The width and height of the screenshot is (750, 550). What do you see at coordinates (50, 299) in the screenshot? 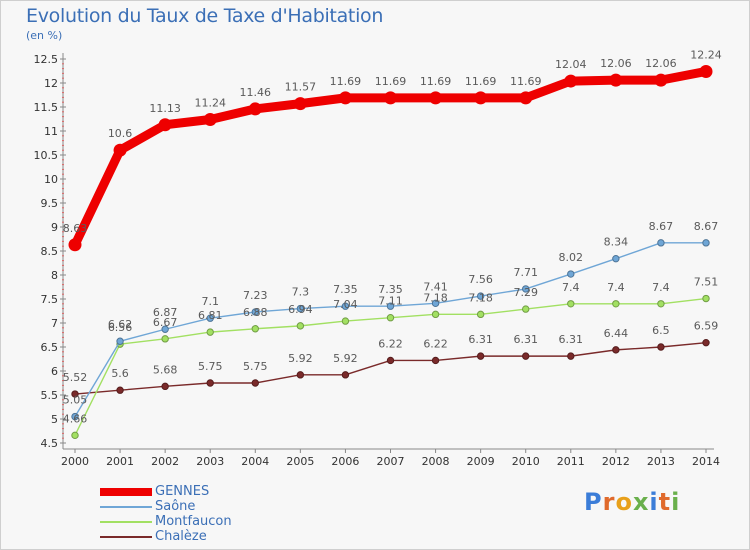
I see `y-tick-label: 7.5` at bounding box center [50, 299].